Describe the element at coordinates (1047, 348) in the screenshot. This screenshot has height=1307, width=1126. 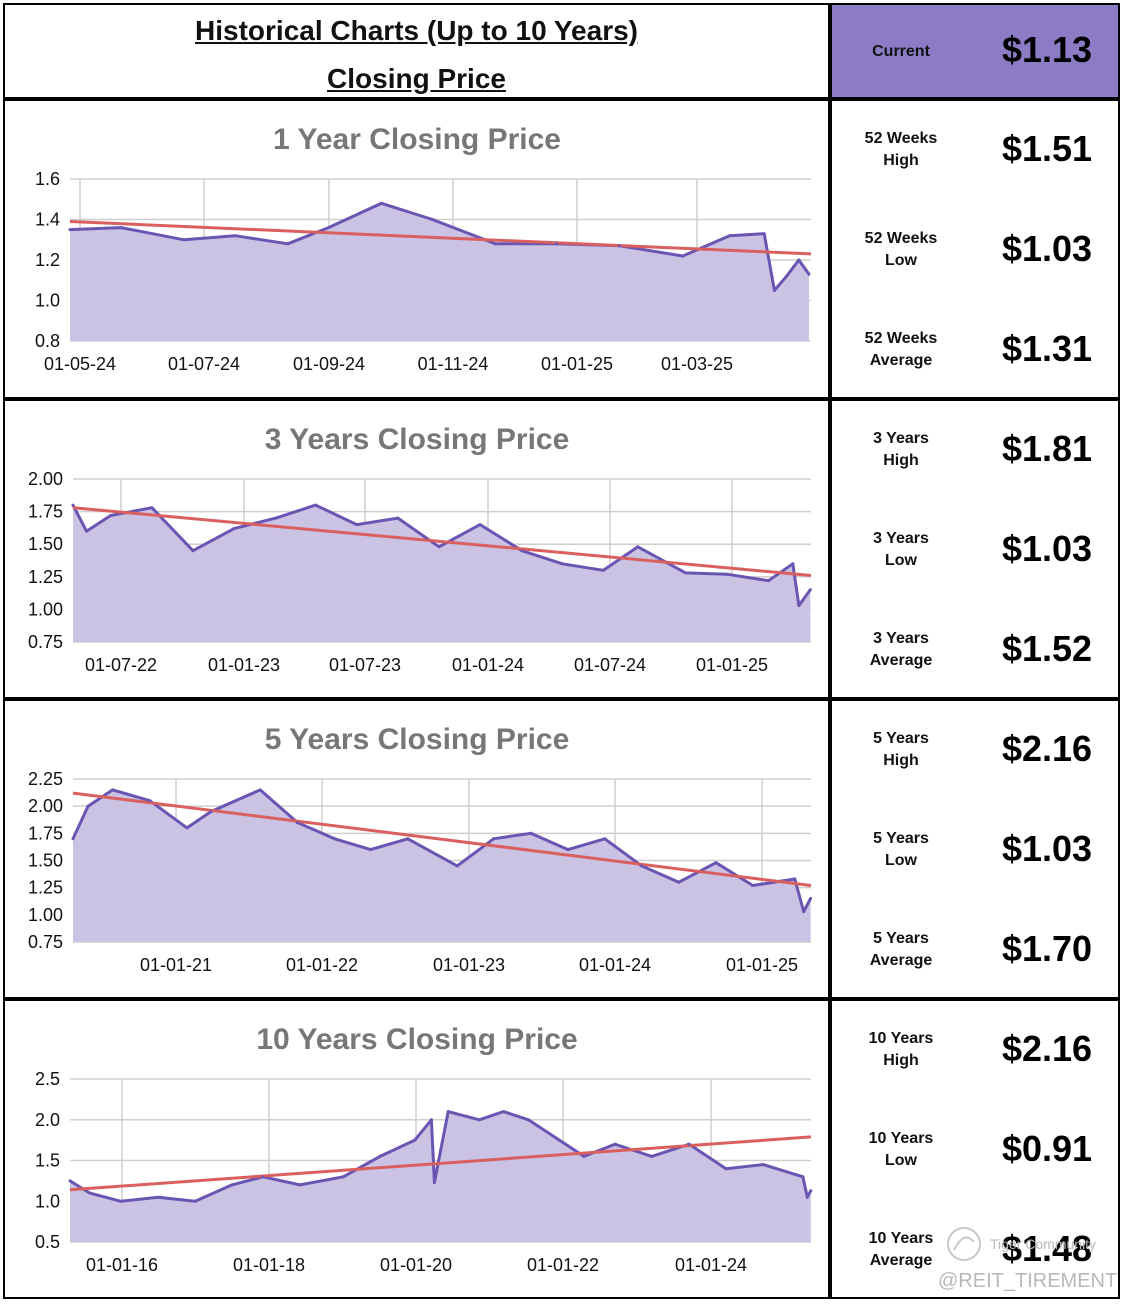
I see `stat-value-average: $1.31` at that location.